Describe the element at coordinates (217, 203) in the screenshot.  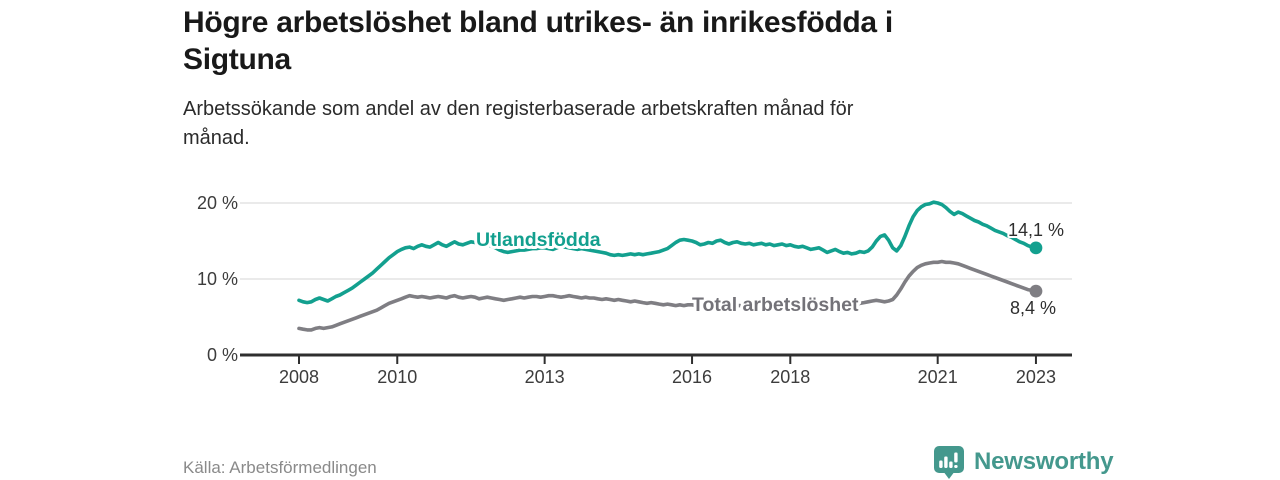
I see `y-tick-label: 20 %` at that location.